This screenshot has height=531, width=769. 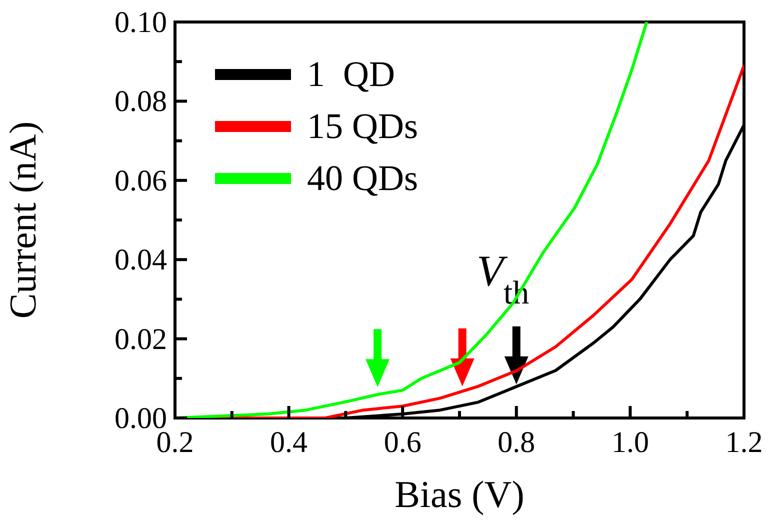 I want to click on x-tick-label: 0.8, so click(x=517, y=442).